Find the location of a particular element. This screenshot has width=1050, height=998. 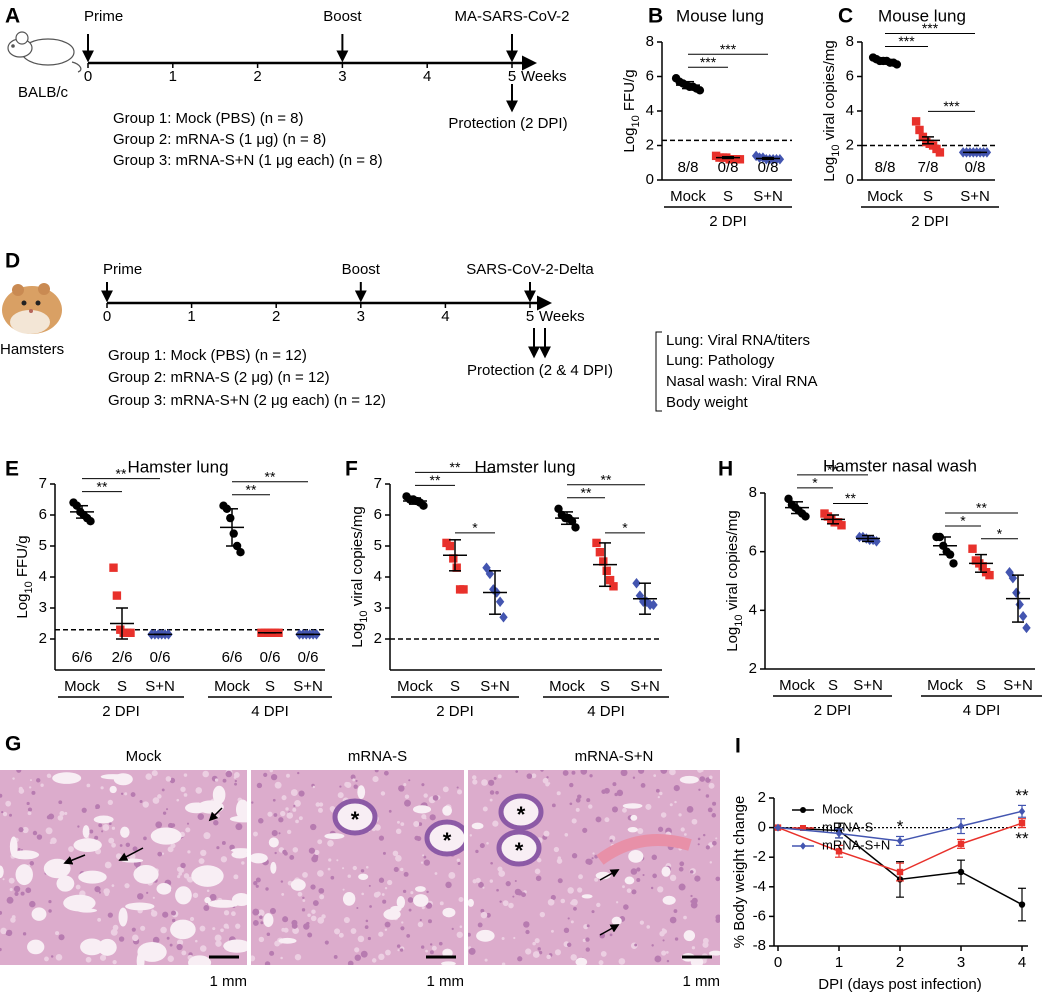

arrow is located at coordinates (131, 854).